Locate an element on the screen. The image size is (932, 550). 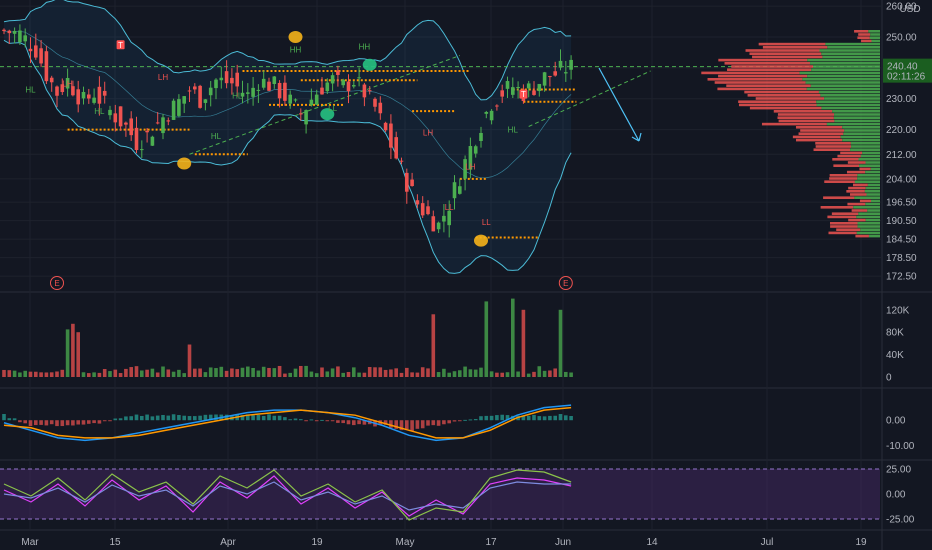
volume-tick-label: 0 is located at coordinates (889, 378).